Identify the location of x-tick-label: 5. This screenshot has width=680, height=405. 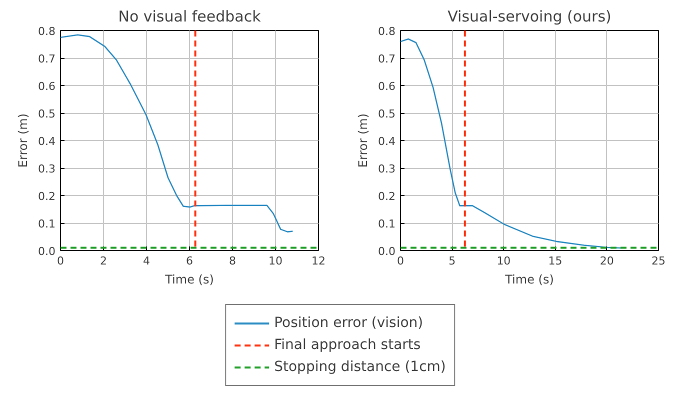
(452, 261).